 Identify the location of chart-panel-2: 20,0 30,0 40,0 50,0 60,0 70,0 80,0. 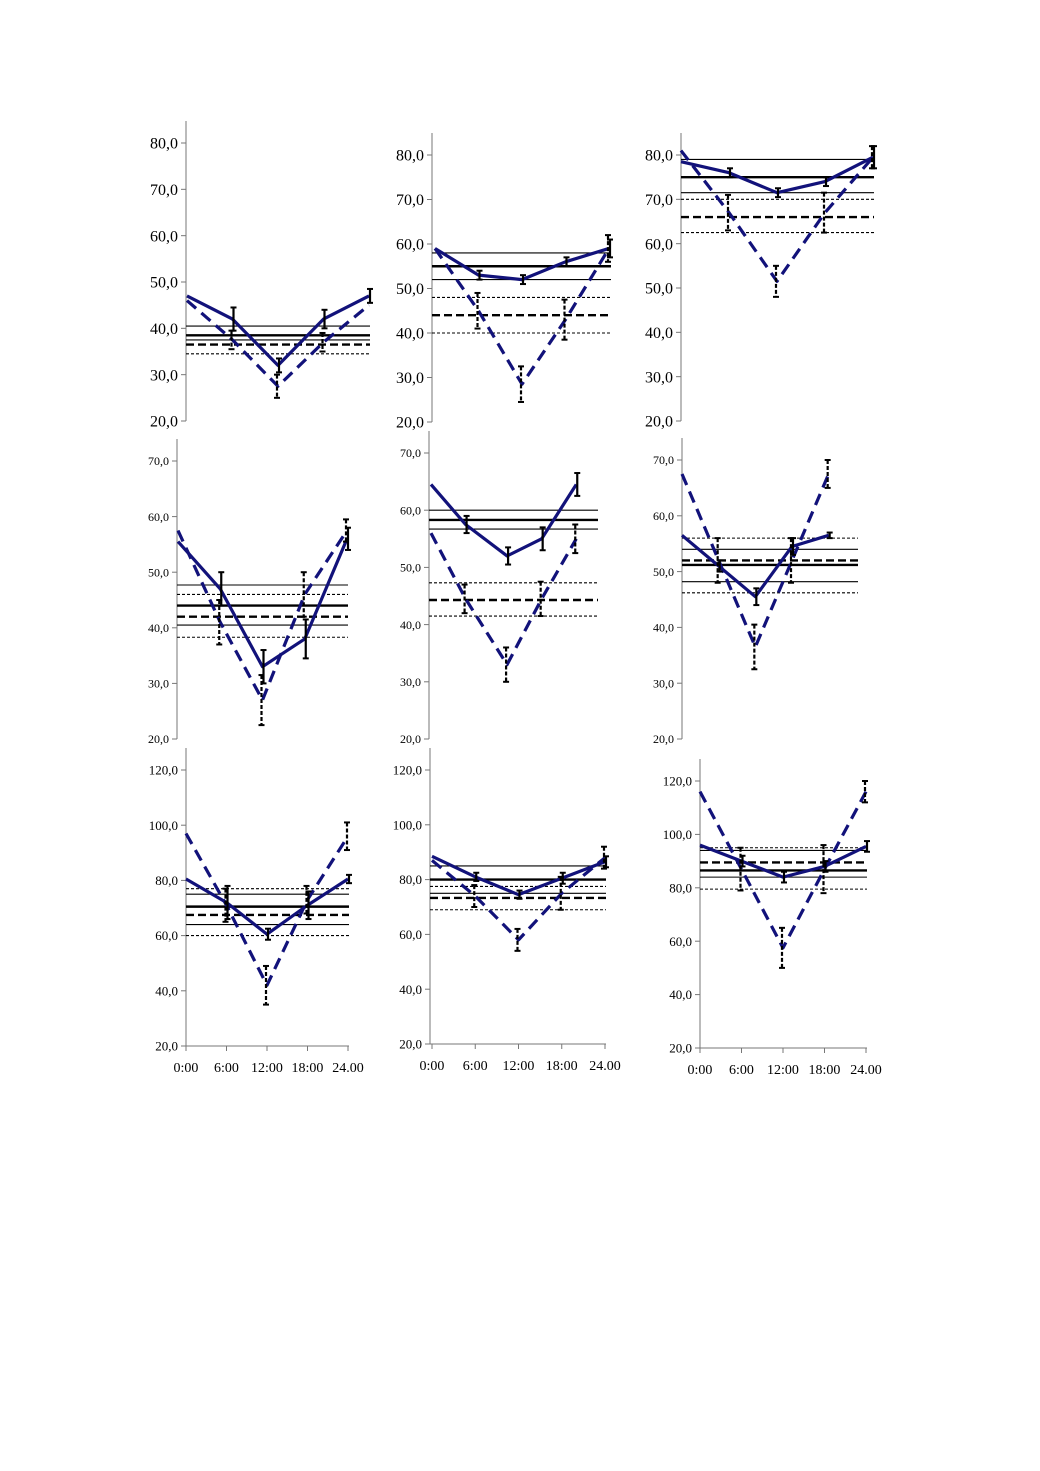
(504, 282).